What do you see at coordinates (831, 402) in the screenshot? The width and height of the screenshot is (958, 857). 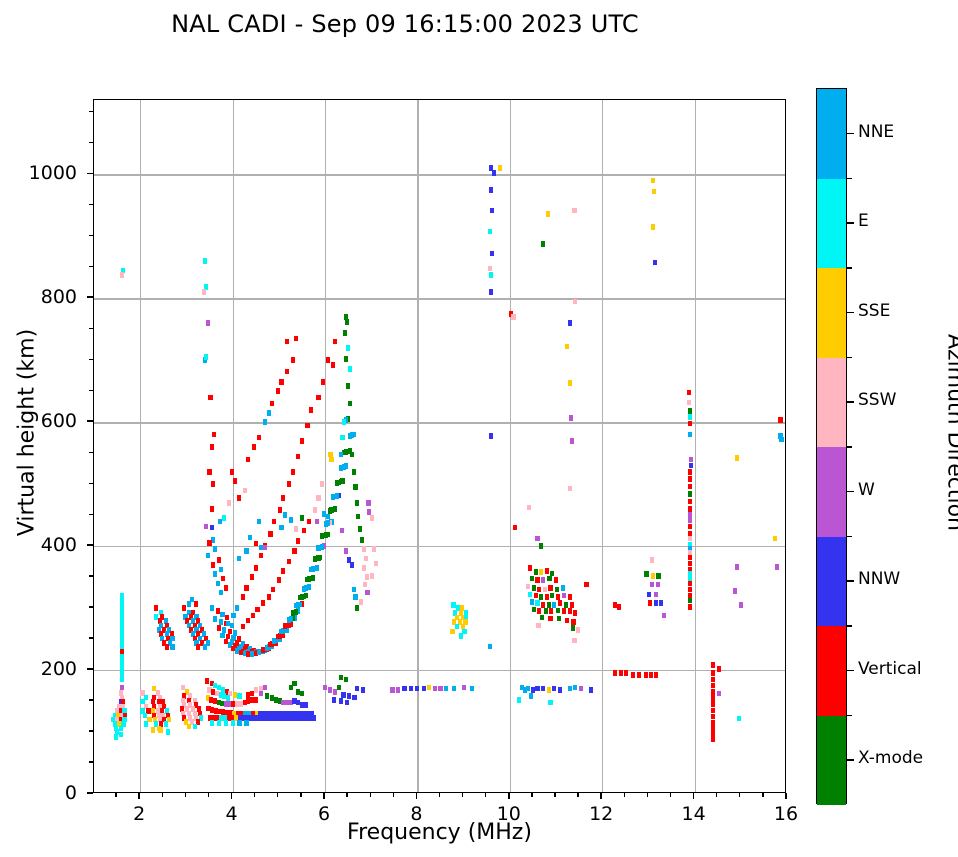 I see `colorbar-segment-ssw` at bounding box center [831, 402].